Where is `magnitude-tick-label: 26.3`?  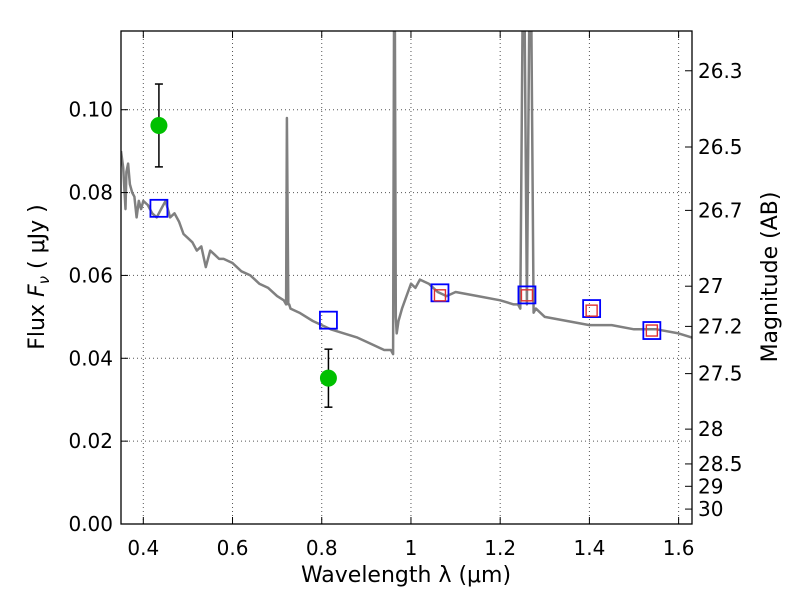
magnitude-tick-label: 26.3 is located at coordinates (720, 71).